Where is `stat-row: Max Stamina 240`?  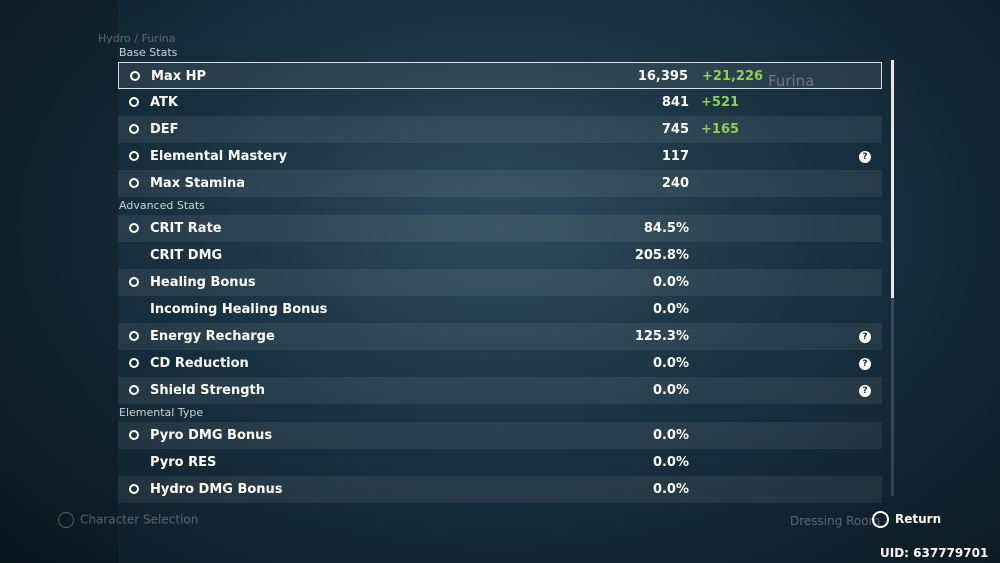 stat-row: Max Stamina 240 is located at coordinates (500, 183).